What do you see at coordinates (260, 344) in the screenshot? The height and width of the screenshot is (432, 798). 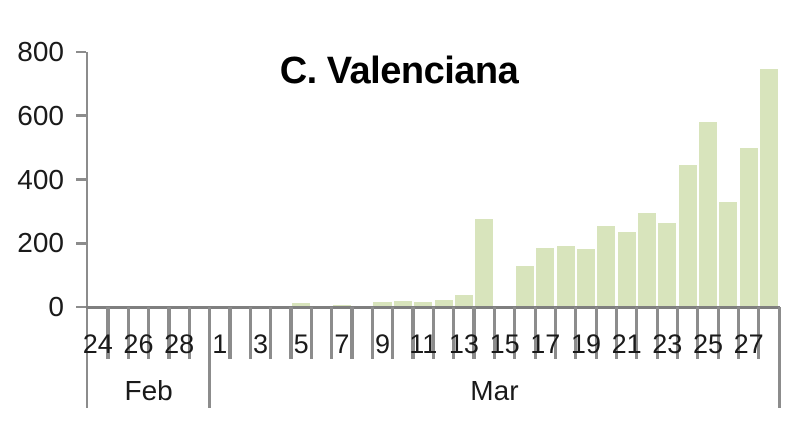 I see `x-axis-tick-label: 3` at bounding box center [260, 344].